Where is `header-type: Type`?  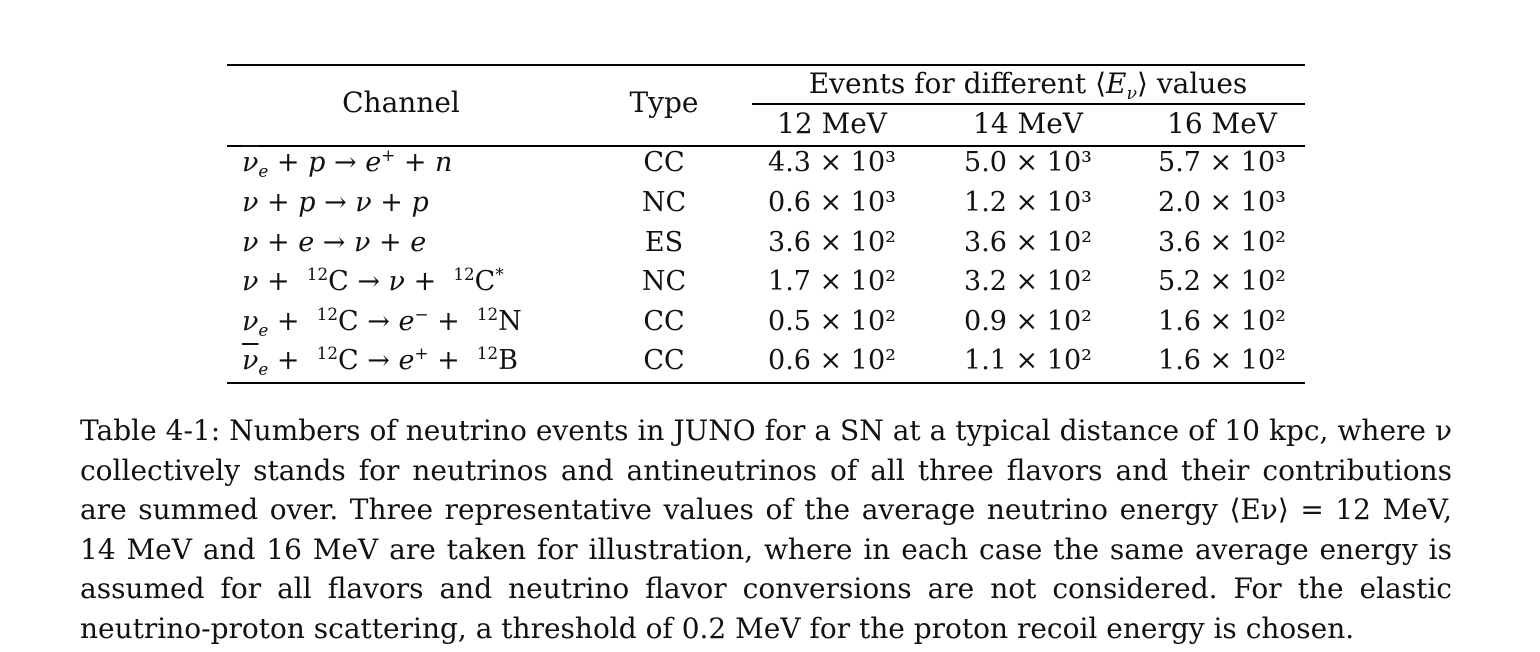 header-type: Type is located at coordinates (664, 102).